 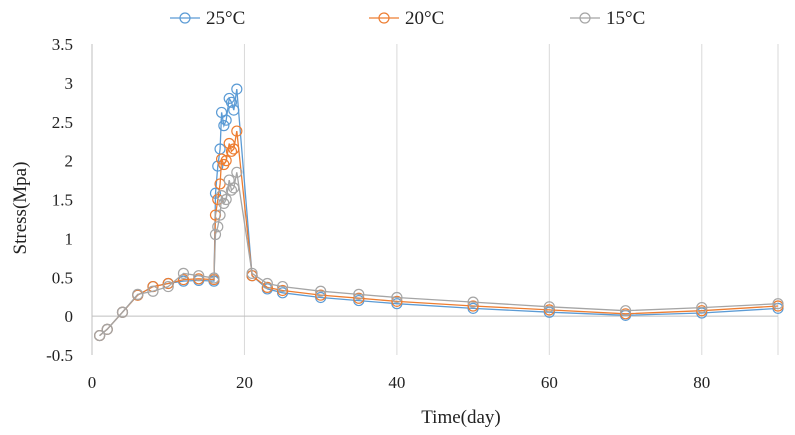 What do you see at coordinates (69, 316) in the screenshot?
I see `y-tick-label: 0` at bounding box center [69, 316].